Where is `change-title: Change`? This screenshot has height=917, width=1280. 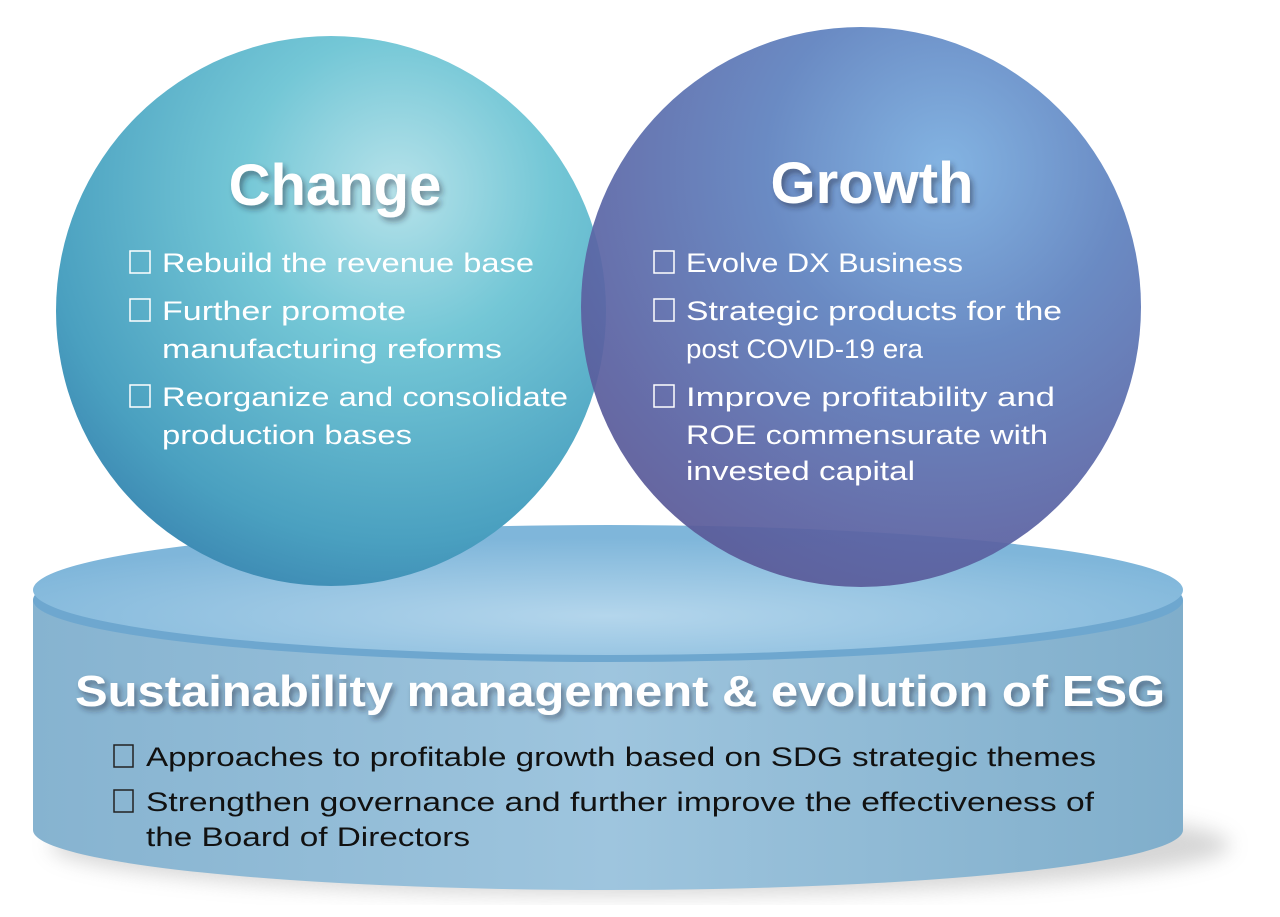
change-title: Change is located at coordinates (335, 185).